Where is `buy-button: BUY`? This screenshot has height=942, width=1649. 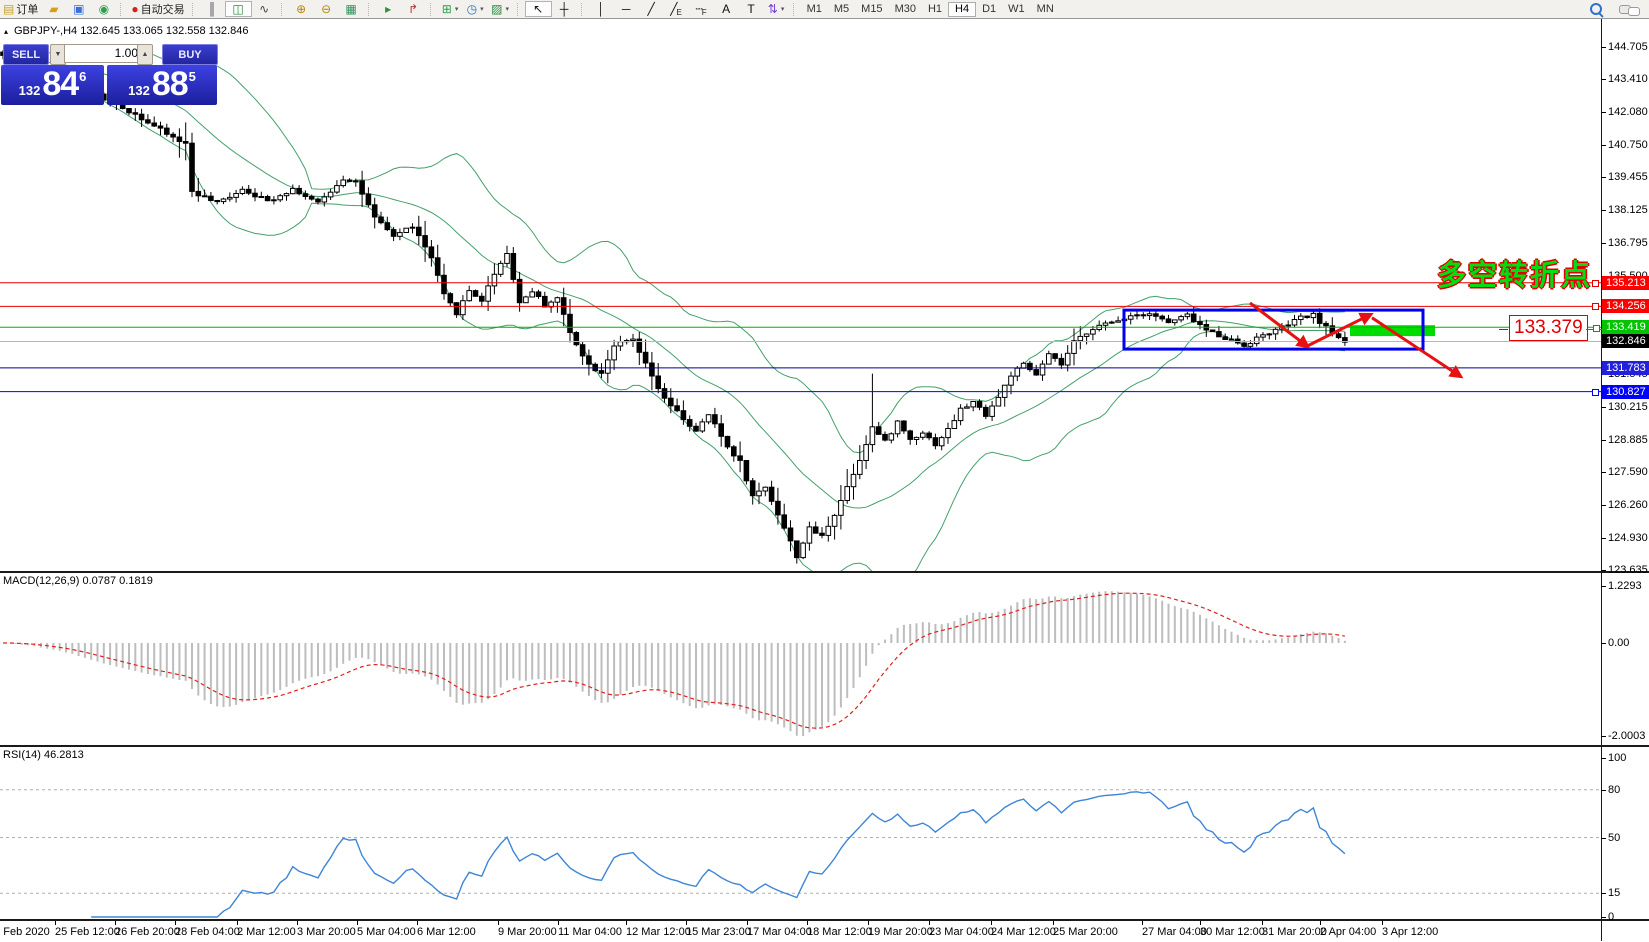 buy-button: BUY is located at coordinates (190, 54).